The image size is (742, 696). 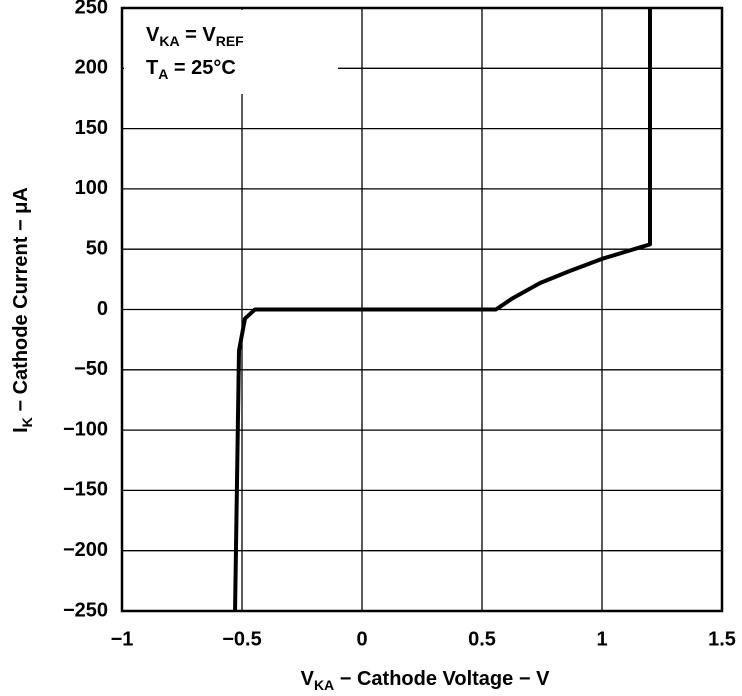 What do you see at coordinates (85, 490) in the screenshot?
I see `y-tick-label: −150` at bounding box center [85, 490].